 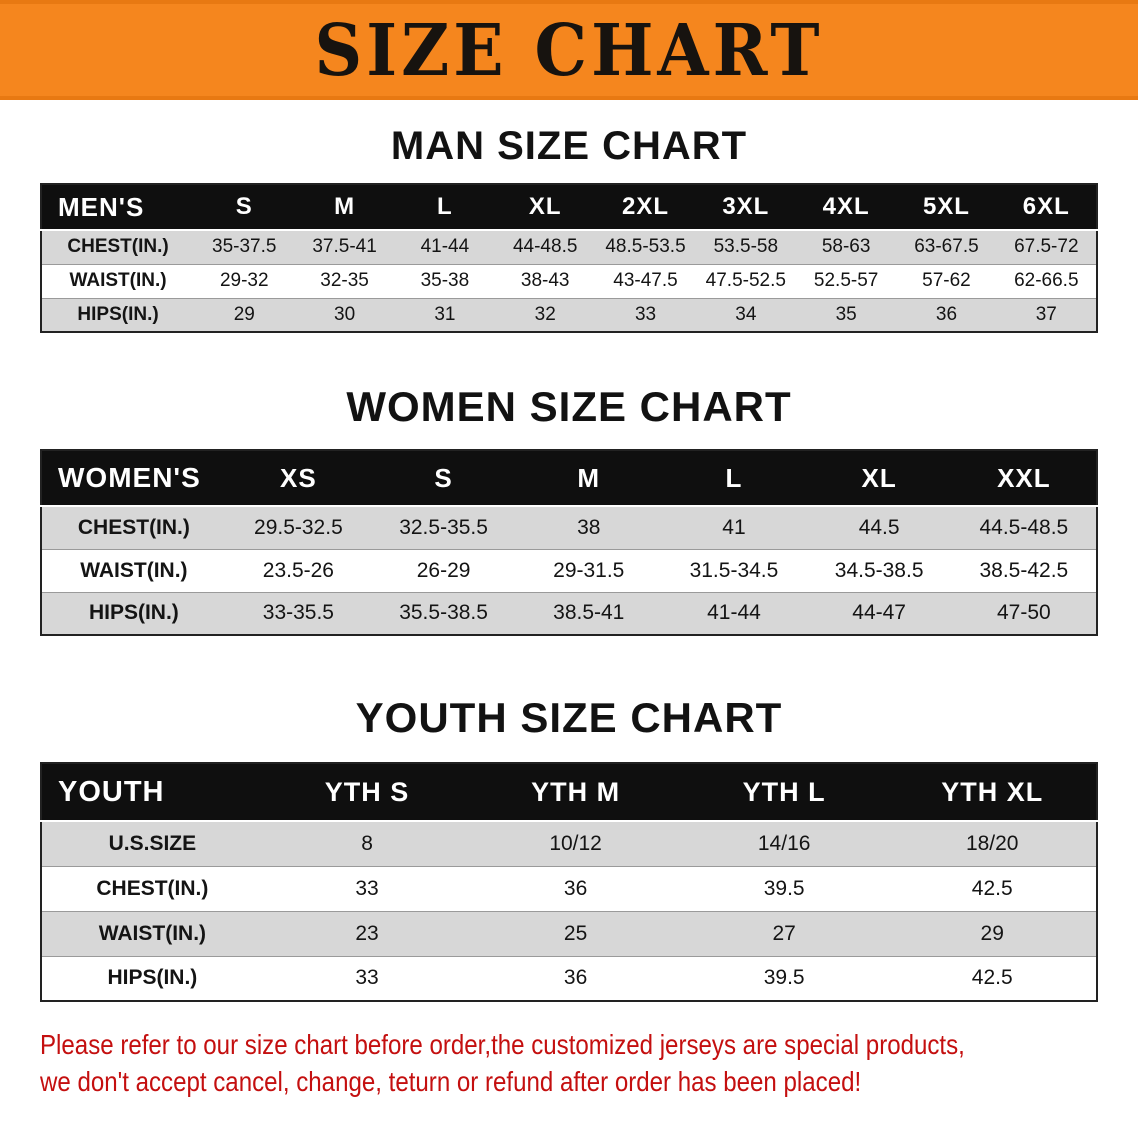 What do you see at coordinates (129, 477) in the screenshot?
I see `women-table-title: WOMEN'S` at bounding box center [129, 477].